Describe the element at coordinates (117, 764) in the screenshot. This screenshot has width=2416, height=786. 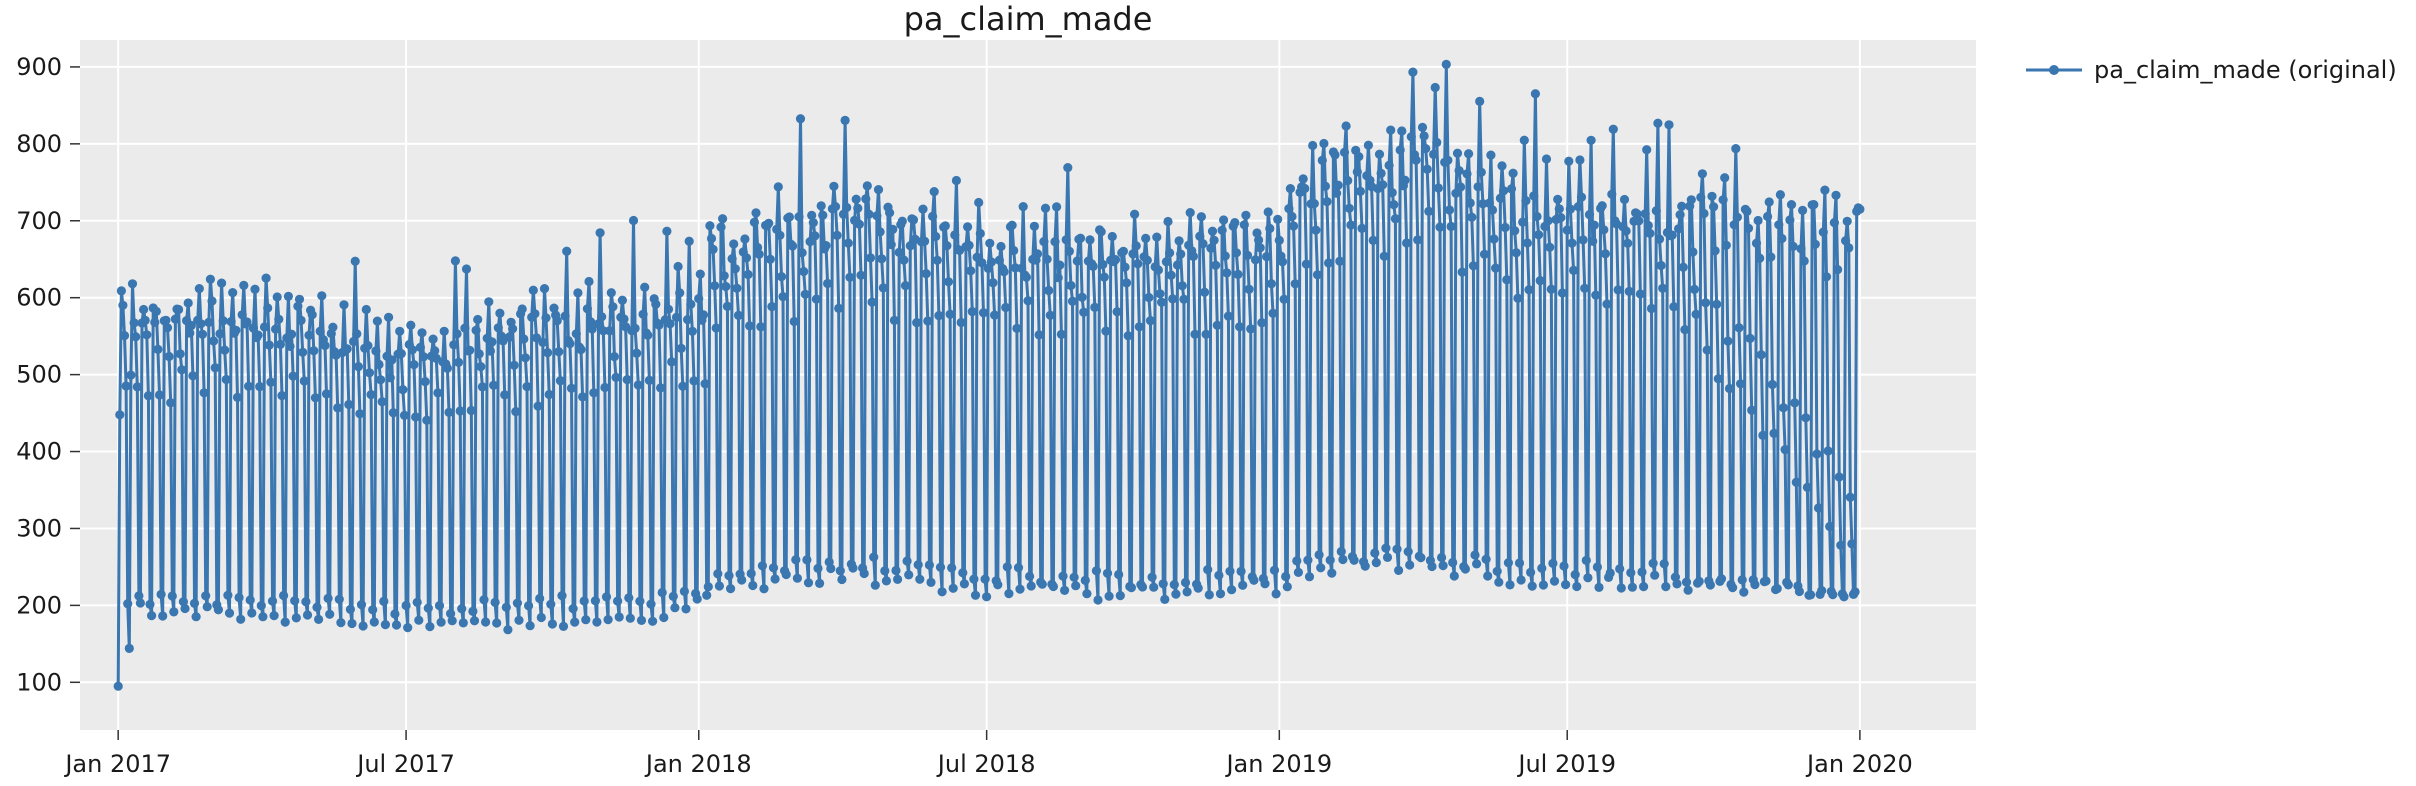
I see `x-tick-label: Jan 2017` at that location.